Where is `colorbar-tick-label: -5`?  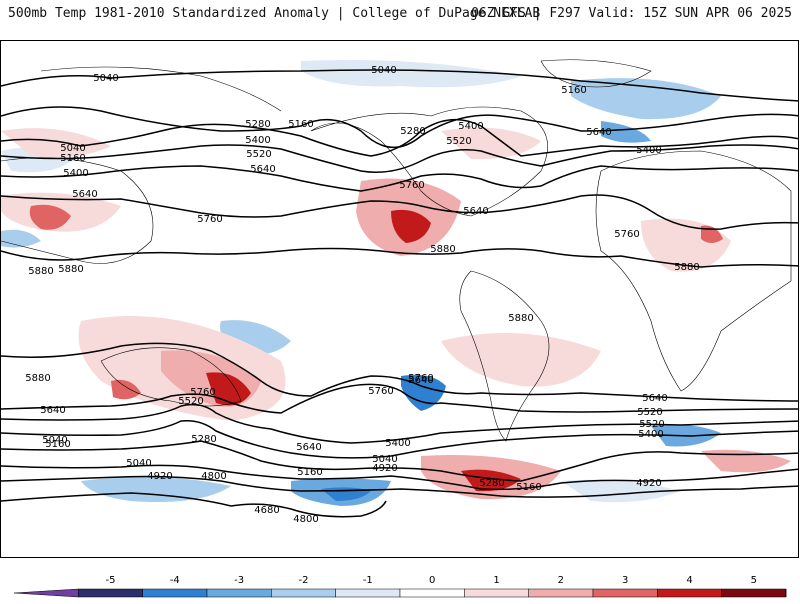
colorbar-tick-label: -5 is located at coordinates (111, 580).